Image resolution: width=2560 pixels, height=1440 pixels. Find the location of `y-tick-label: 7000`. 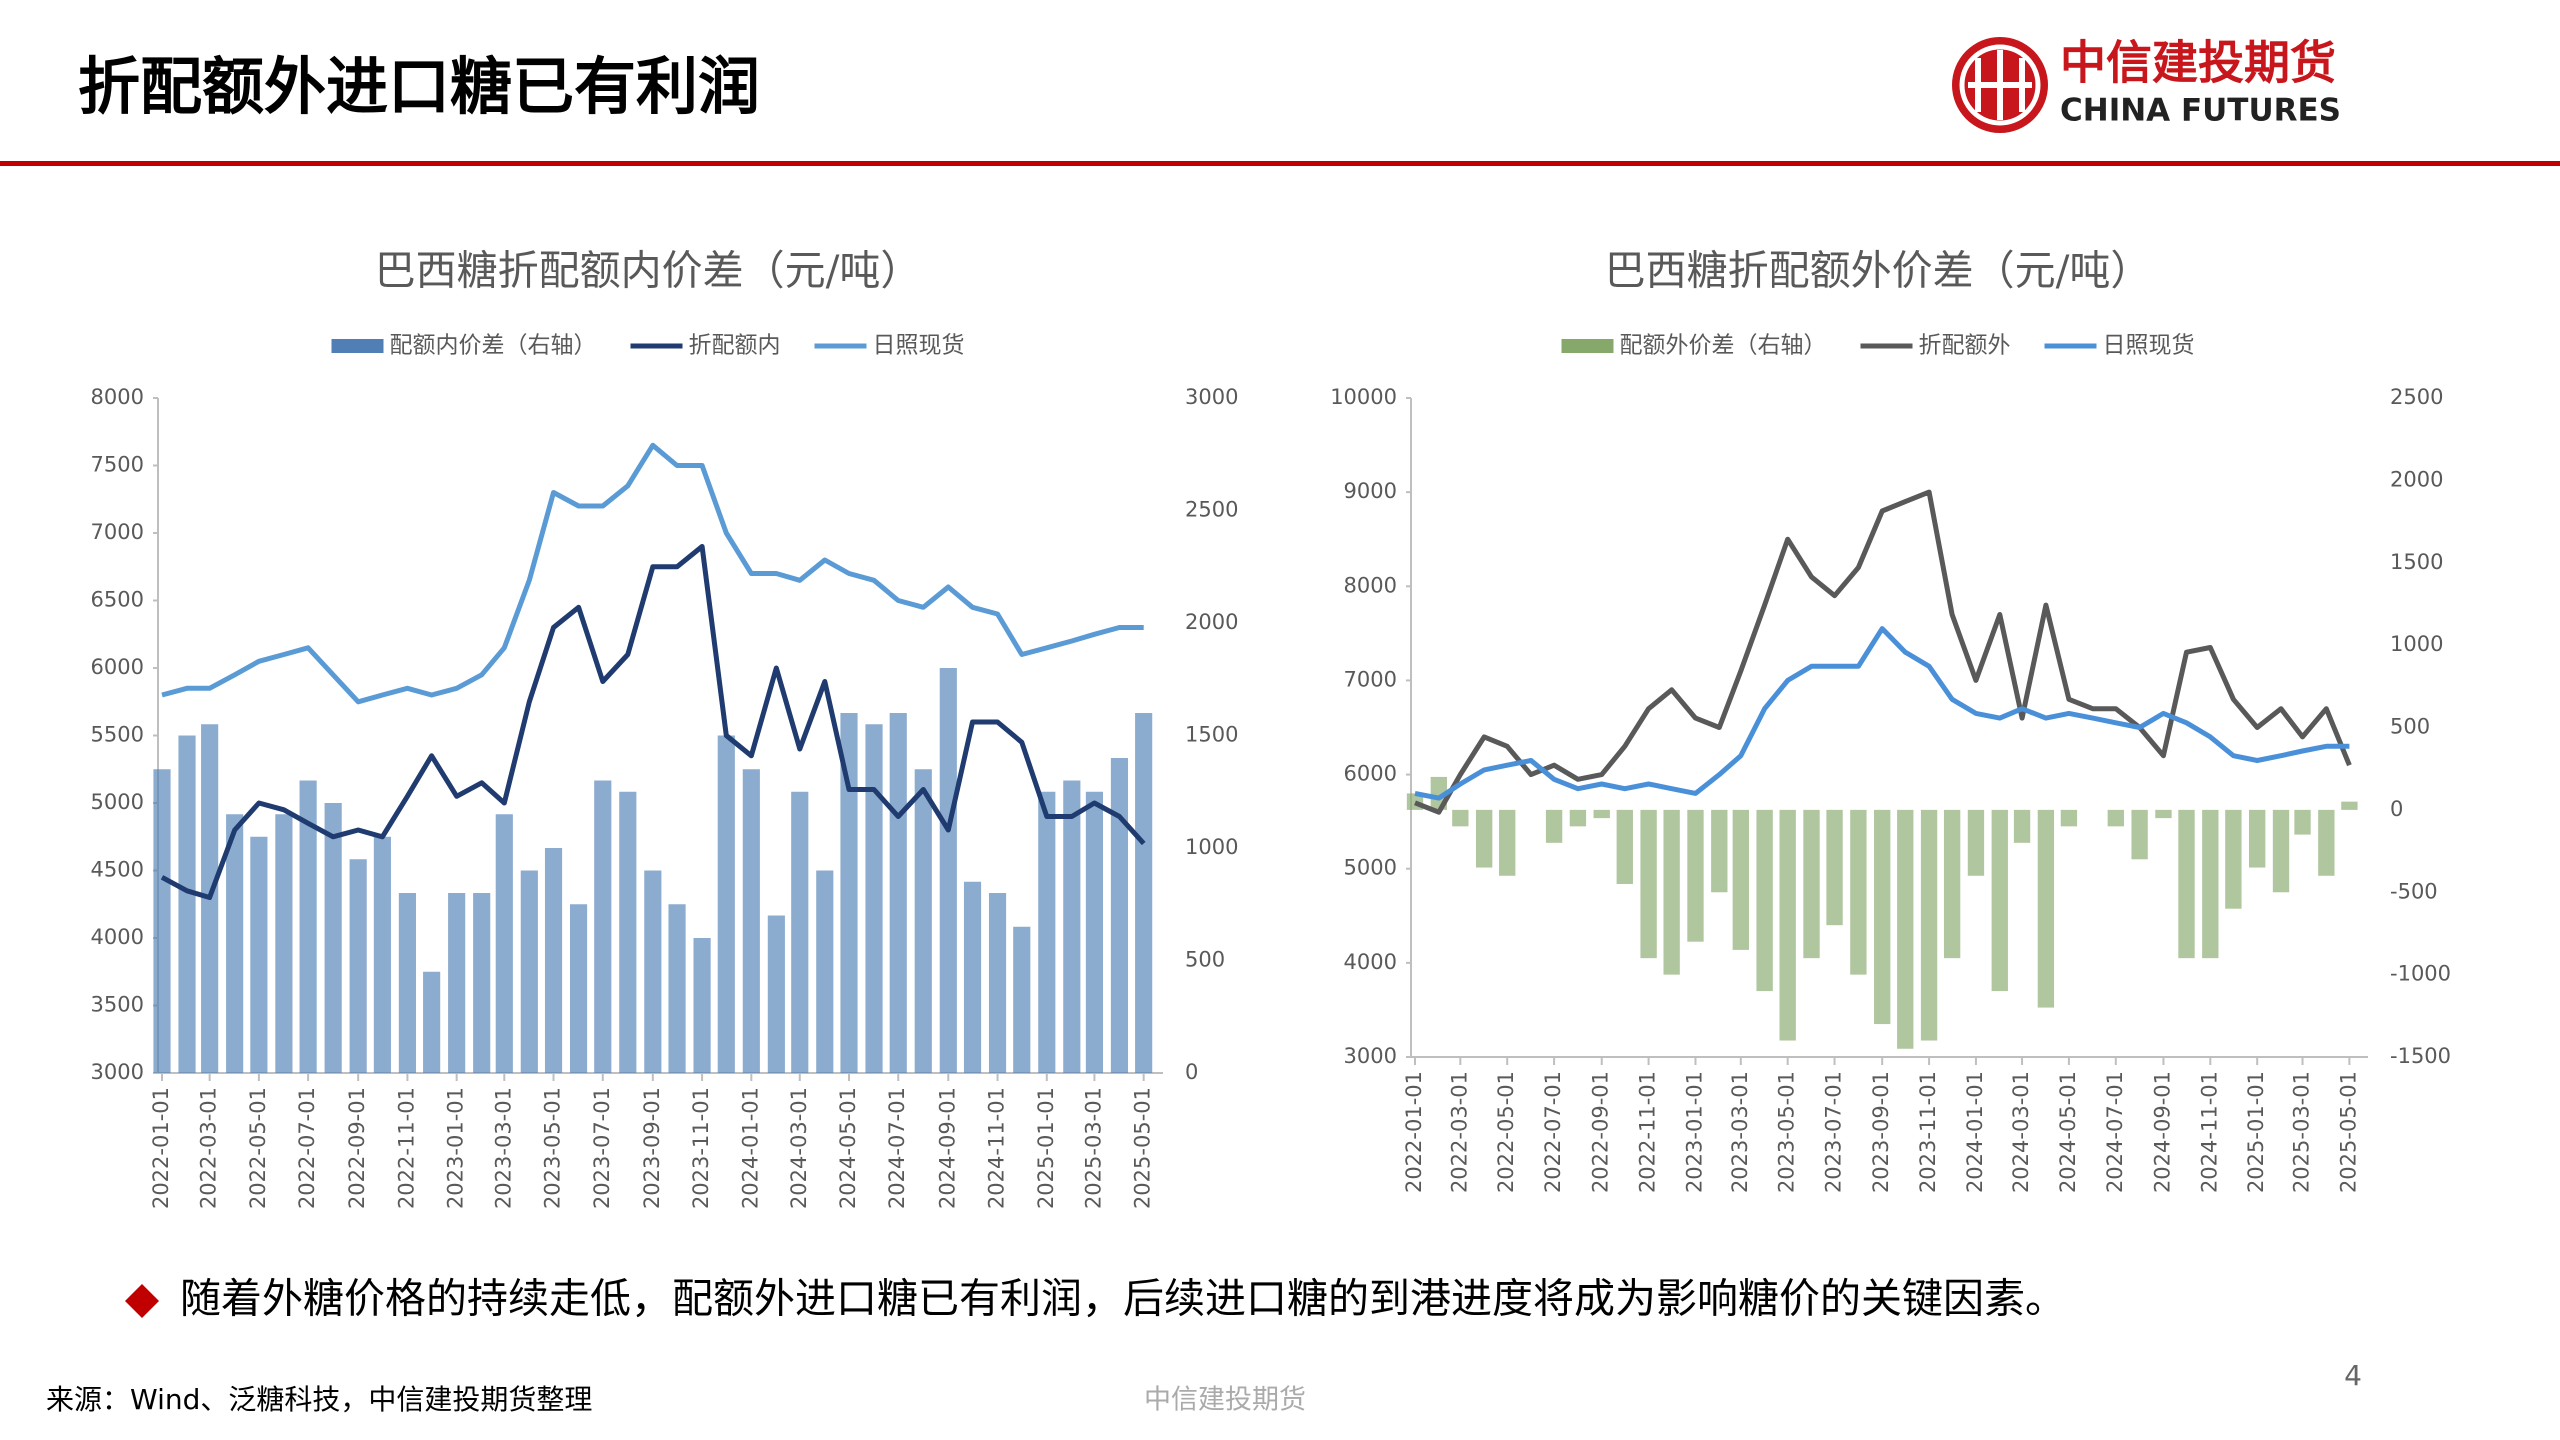

y-tick-label: 7000 is located at coordinates (117, 532).